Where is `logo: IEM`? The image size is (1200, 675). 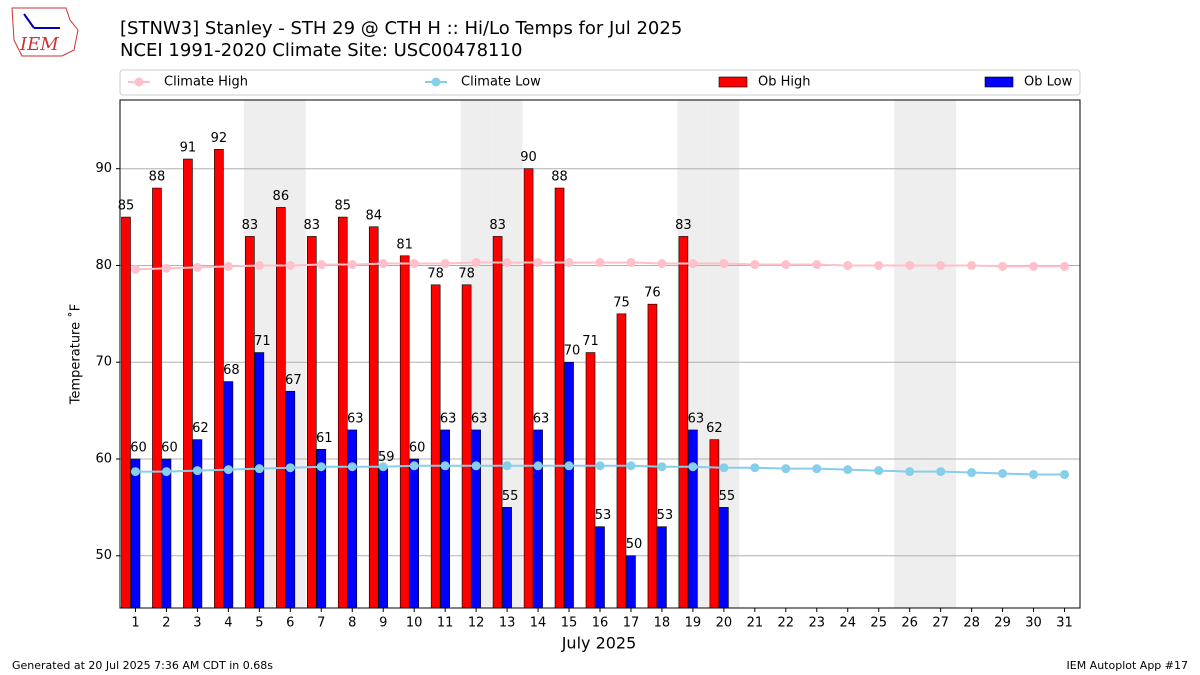
logo: IEM is located at coordinates (45, 32).